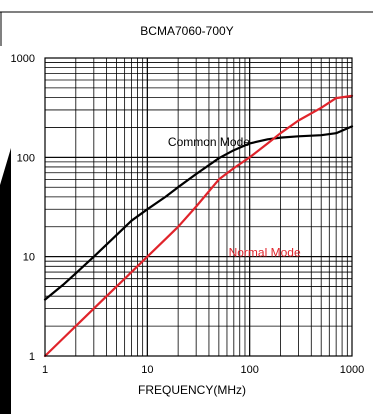  What do you see at coordinates (32, 357) in the screenshot?
I see `y-tick-label: 1` at bounding box center [32, 357].